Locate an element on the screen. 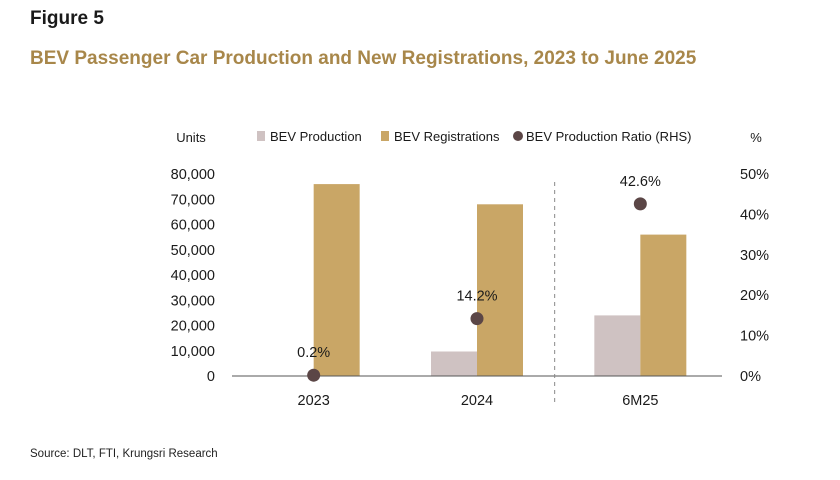  legend-label: BEV Registrations is located at coordinates (447, 136).